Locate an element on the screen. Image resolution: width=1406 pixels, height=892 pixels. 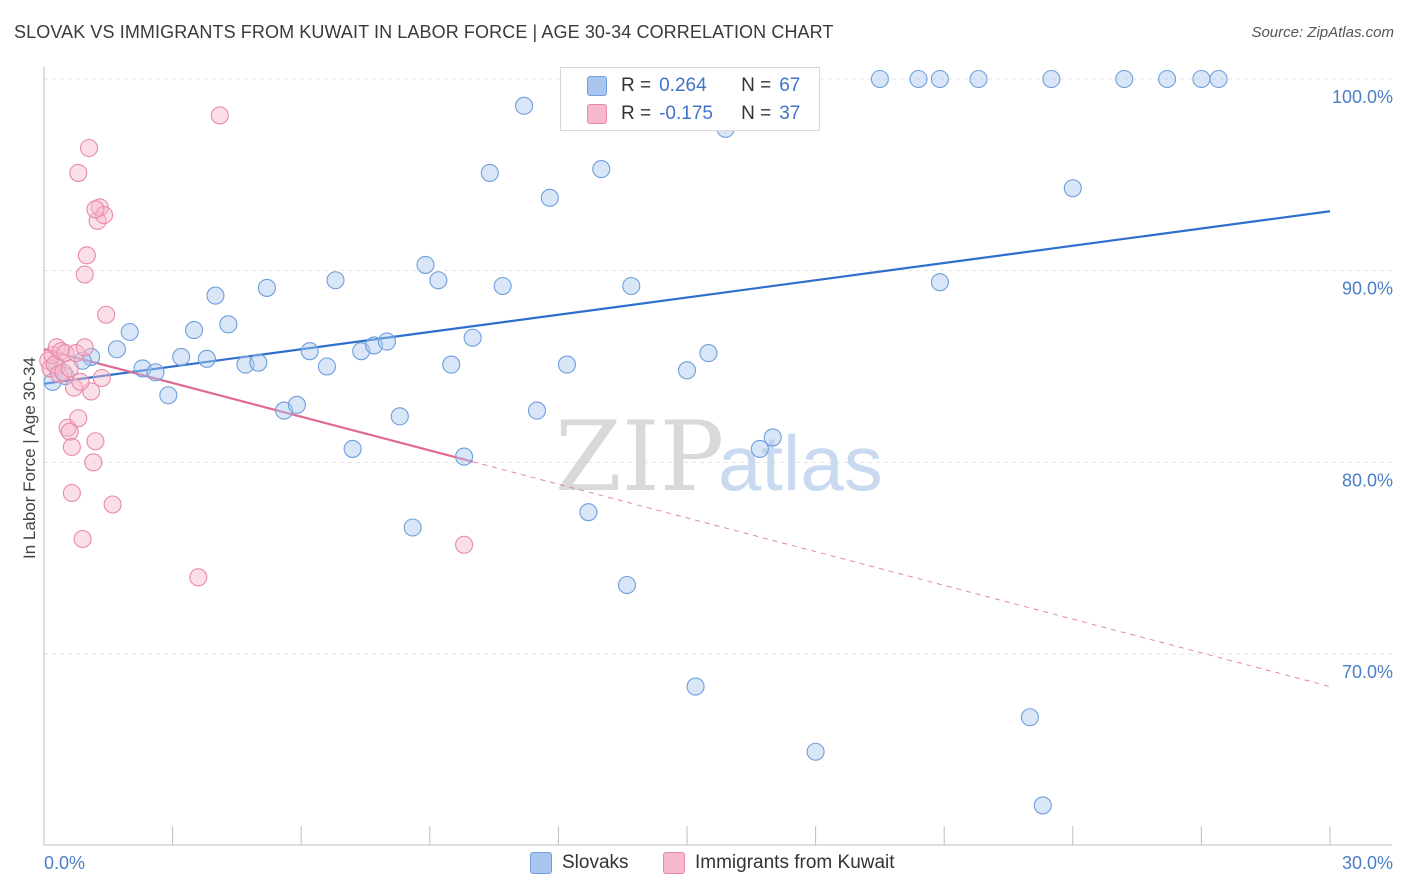
watermark-atlas: atlas is located at coordinates (800, 463).